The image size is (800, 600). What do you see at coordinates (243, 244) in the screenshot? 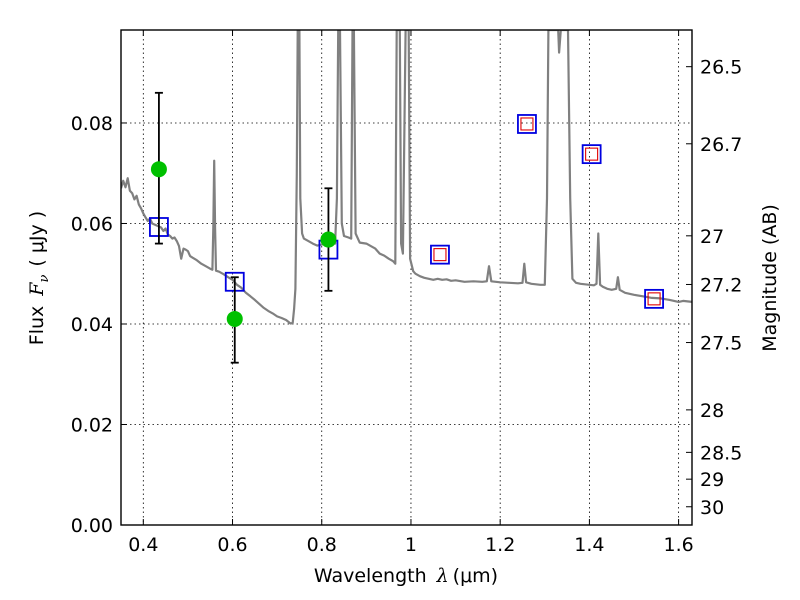
I see `observed-photometry-points` at bounding box center [243, 244].